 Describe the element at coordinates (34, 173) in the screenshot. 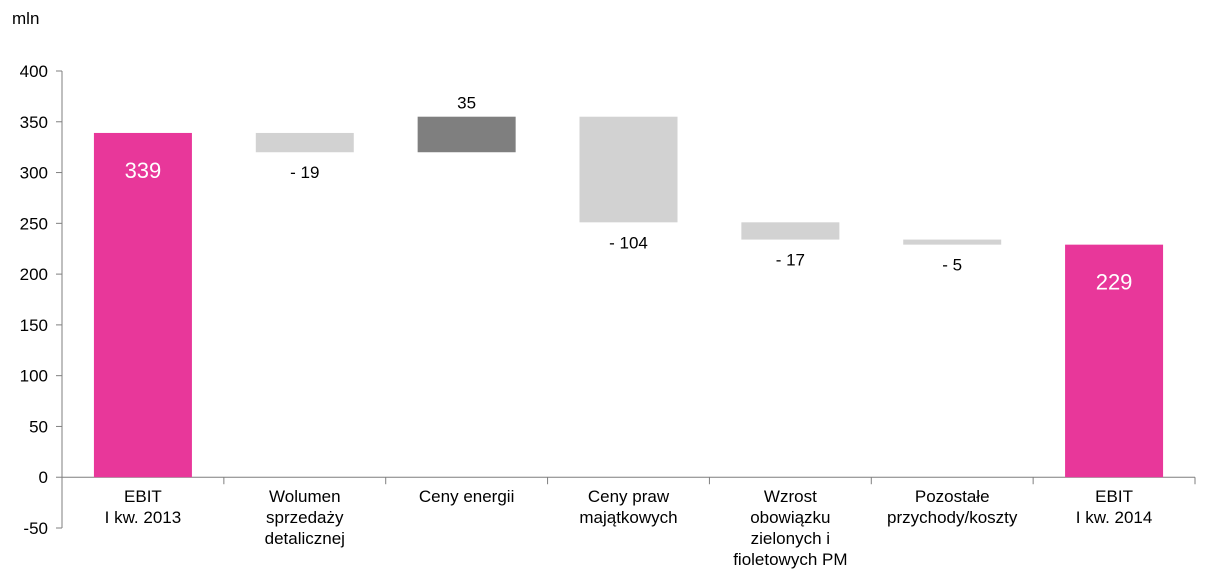

I see `y-tick-label: 300` at that location.